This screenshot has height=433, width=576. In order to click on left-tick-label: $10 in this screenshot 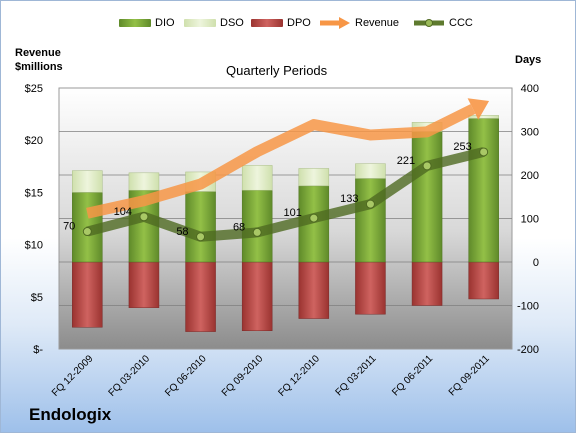, I will do `click(34, 246)`.